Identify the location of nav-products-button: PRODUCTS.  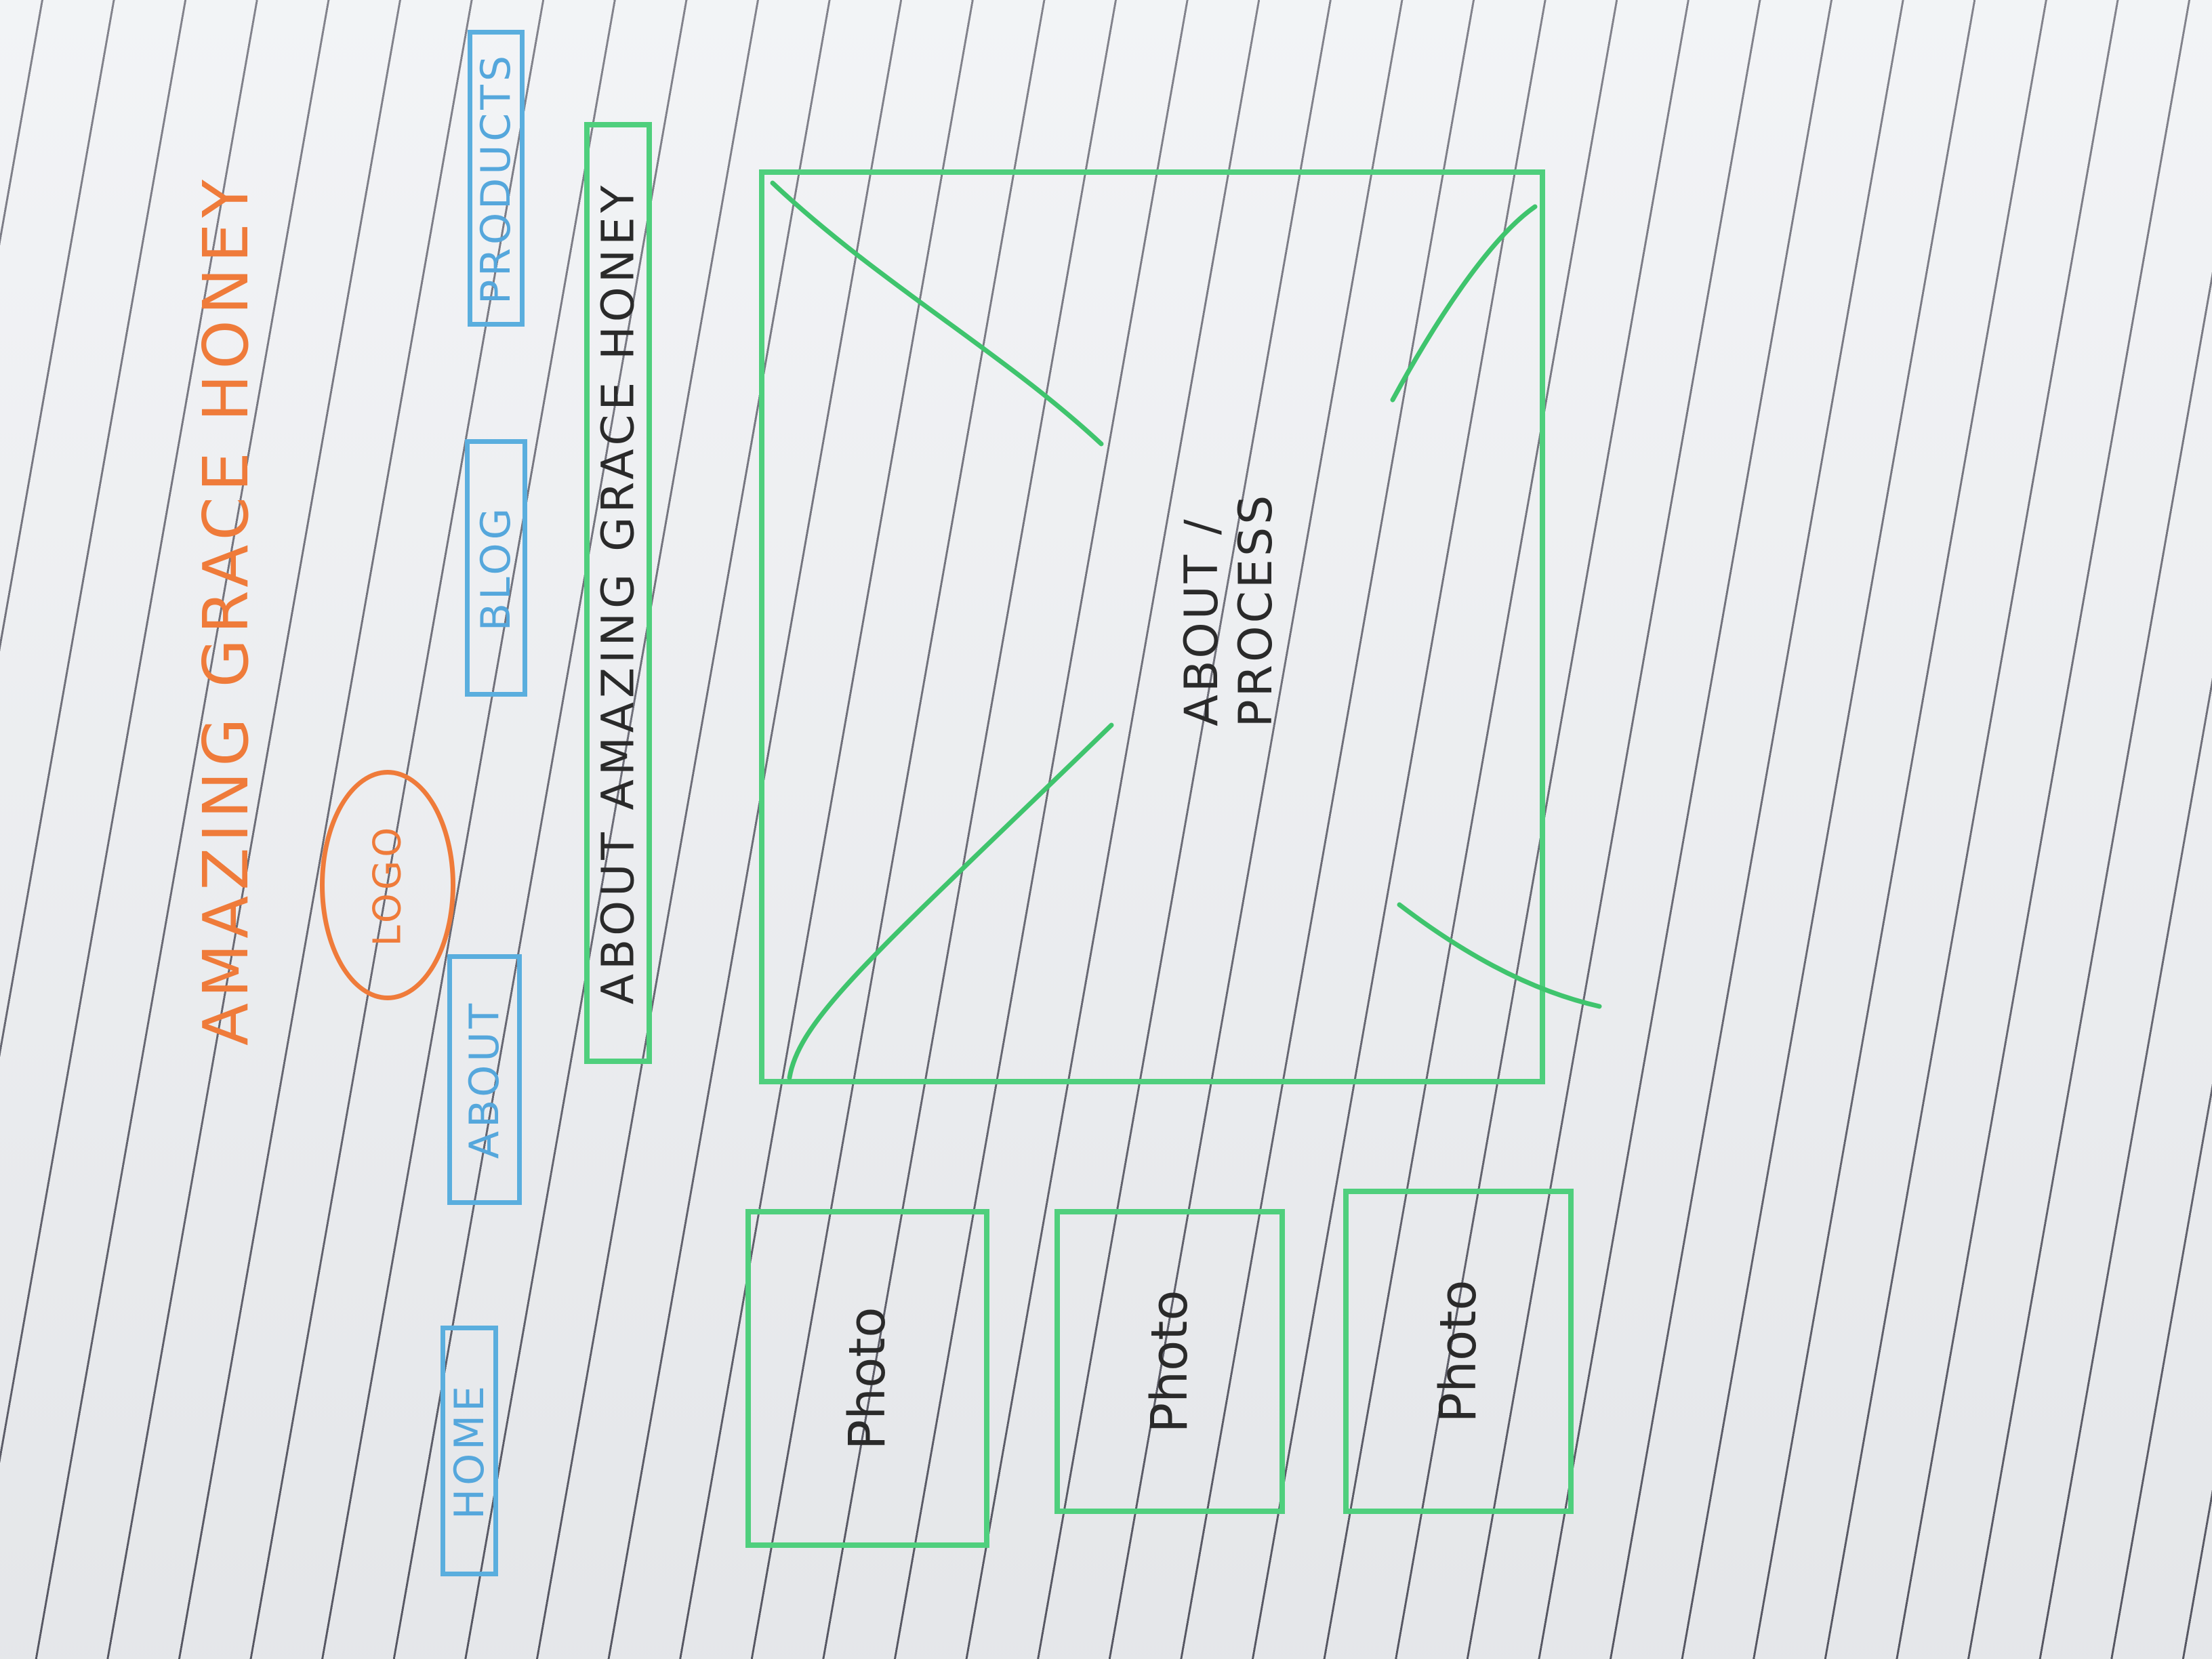
(496, 179).